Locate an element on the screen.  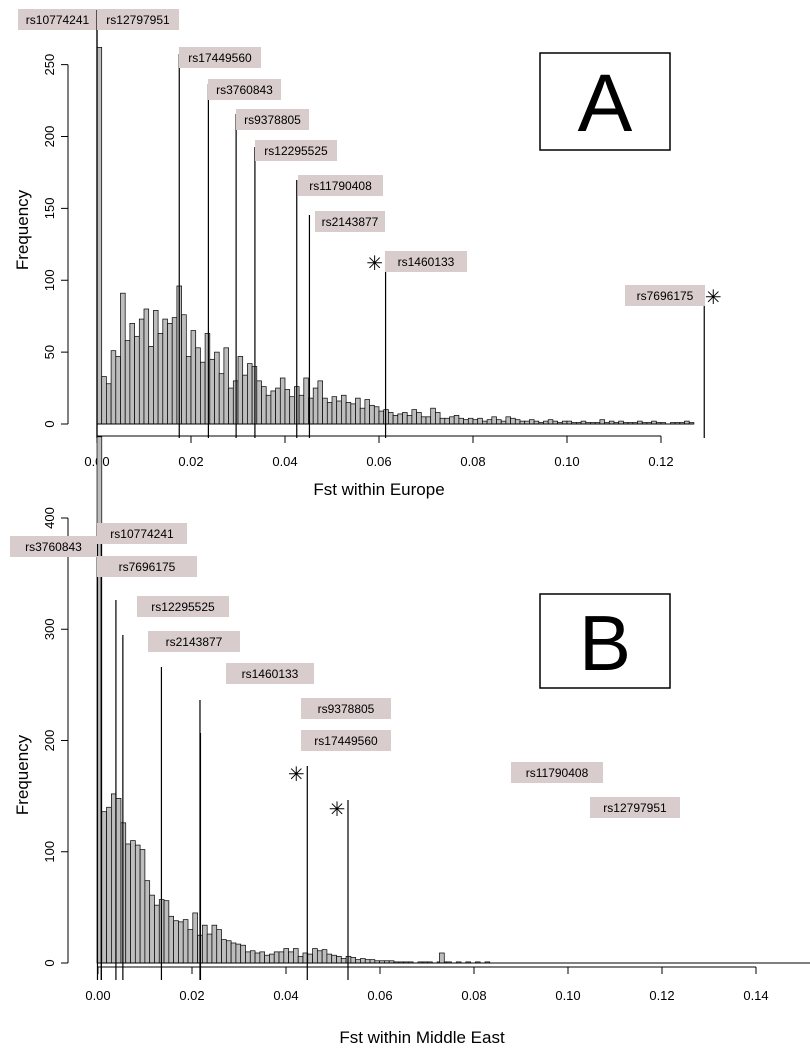
snp-label: rs12797951 is located at coordinates (635, 808).